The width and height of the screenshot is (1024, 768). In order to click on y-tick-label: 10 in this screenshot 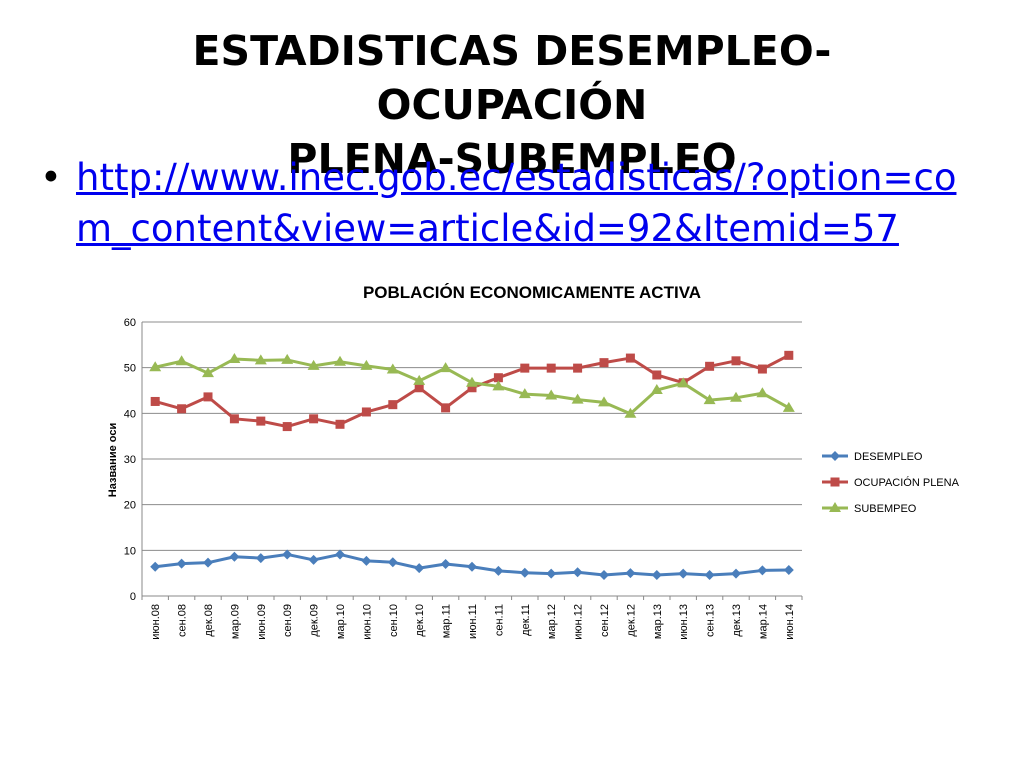, I will do `click(130, 551)`.